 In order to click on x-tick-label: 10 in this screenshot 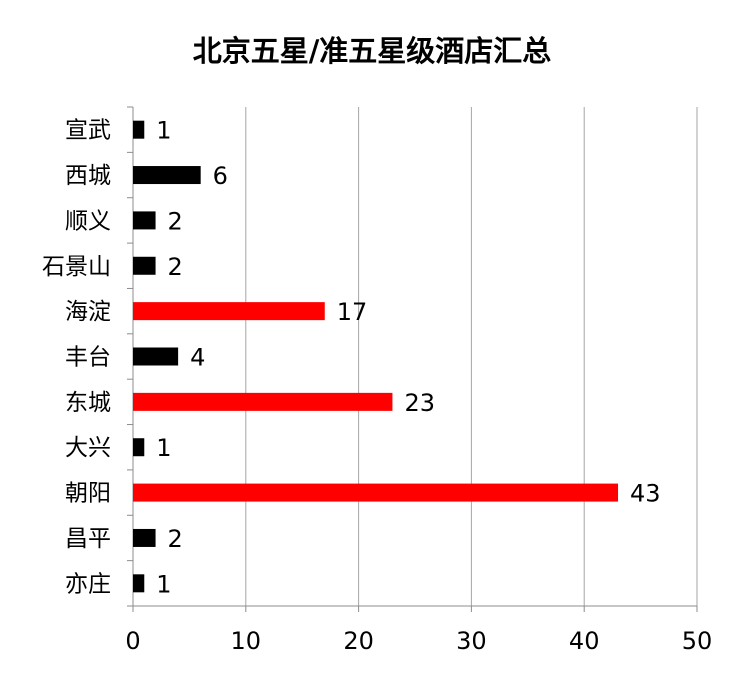, I will do `click(246, 641)`.